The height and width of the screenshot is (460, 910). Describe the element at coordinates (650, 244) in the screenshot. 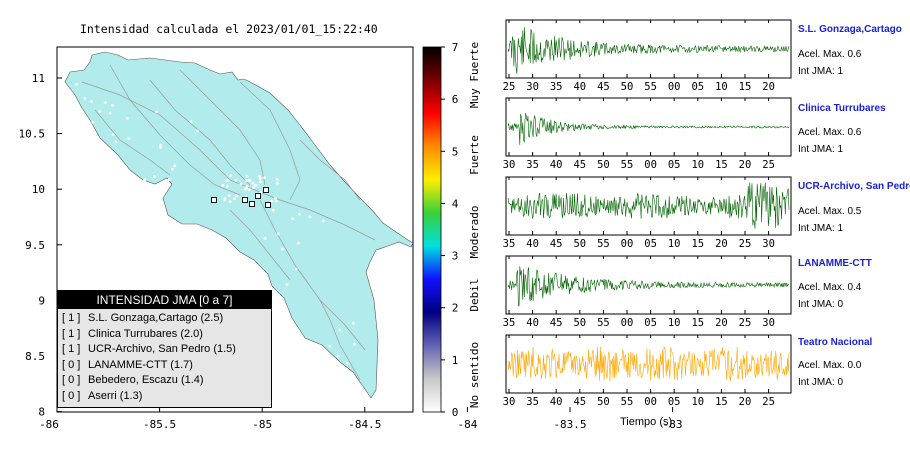

I see `time-tick-label: 05` at that location.